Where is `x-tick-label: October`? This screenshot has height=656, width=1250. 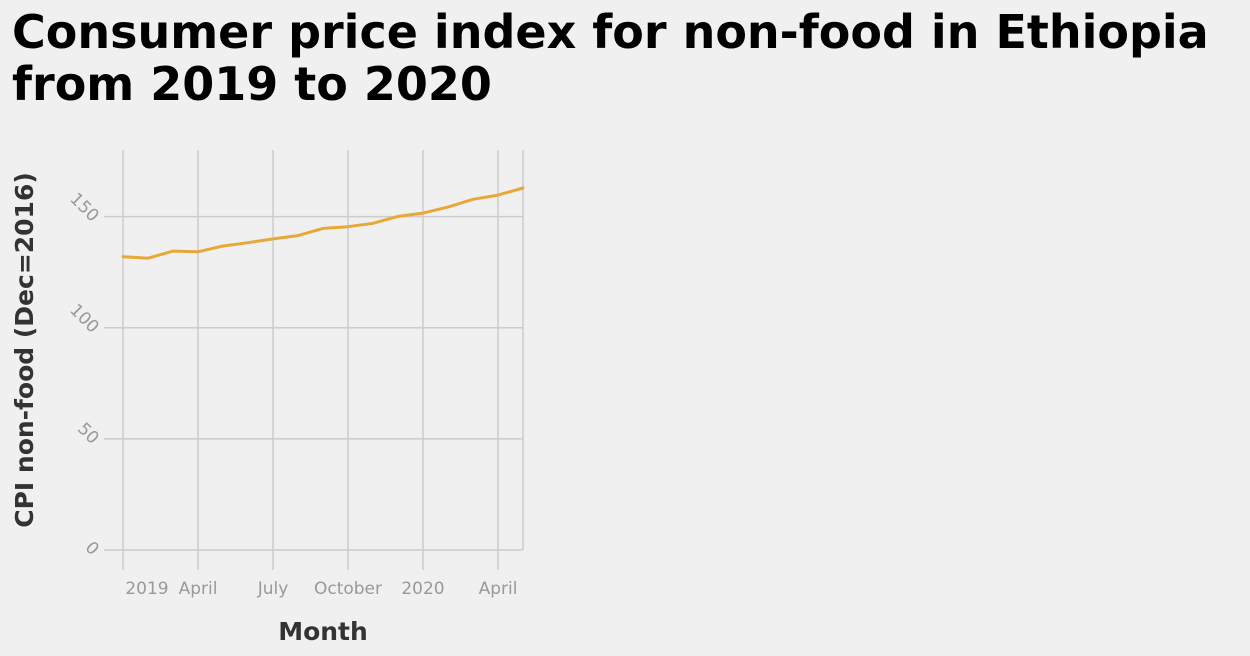
x-tick-label: October is located at coordinates (348, 589).